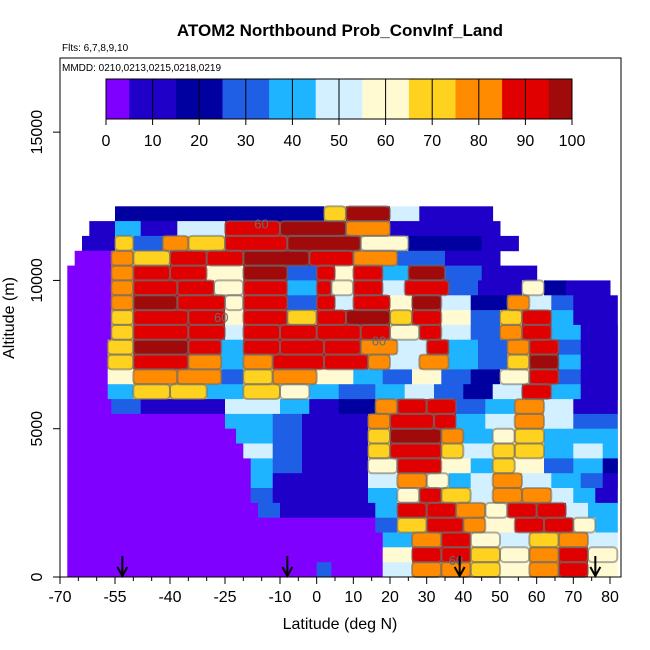 This screenshot has width=650, height=650. I want to click on colorbar-swatches, so click(339, 99).